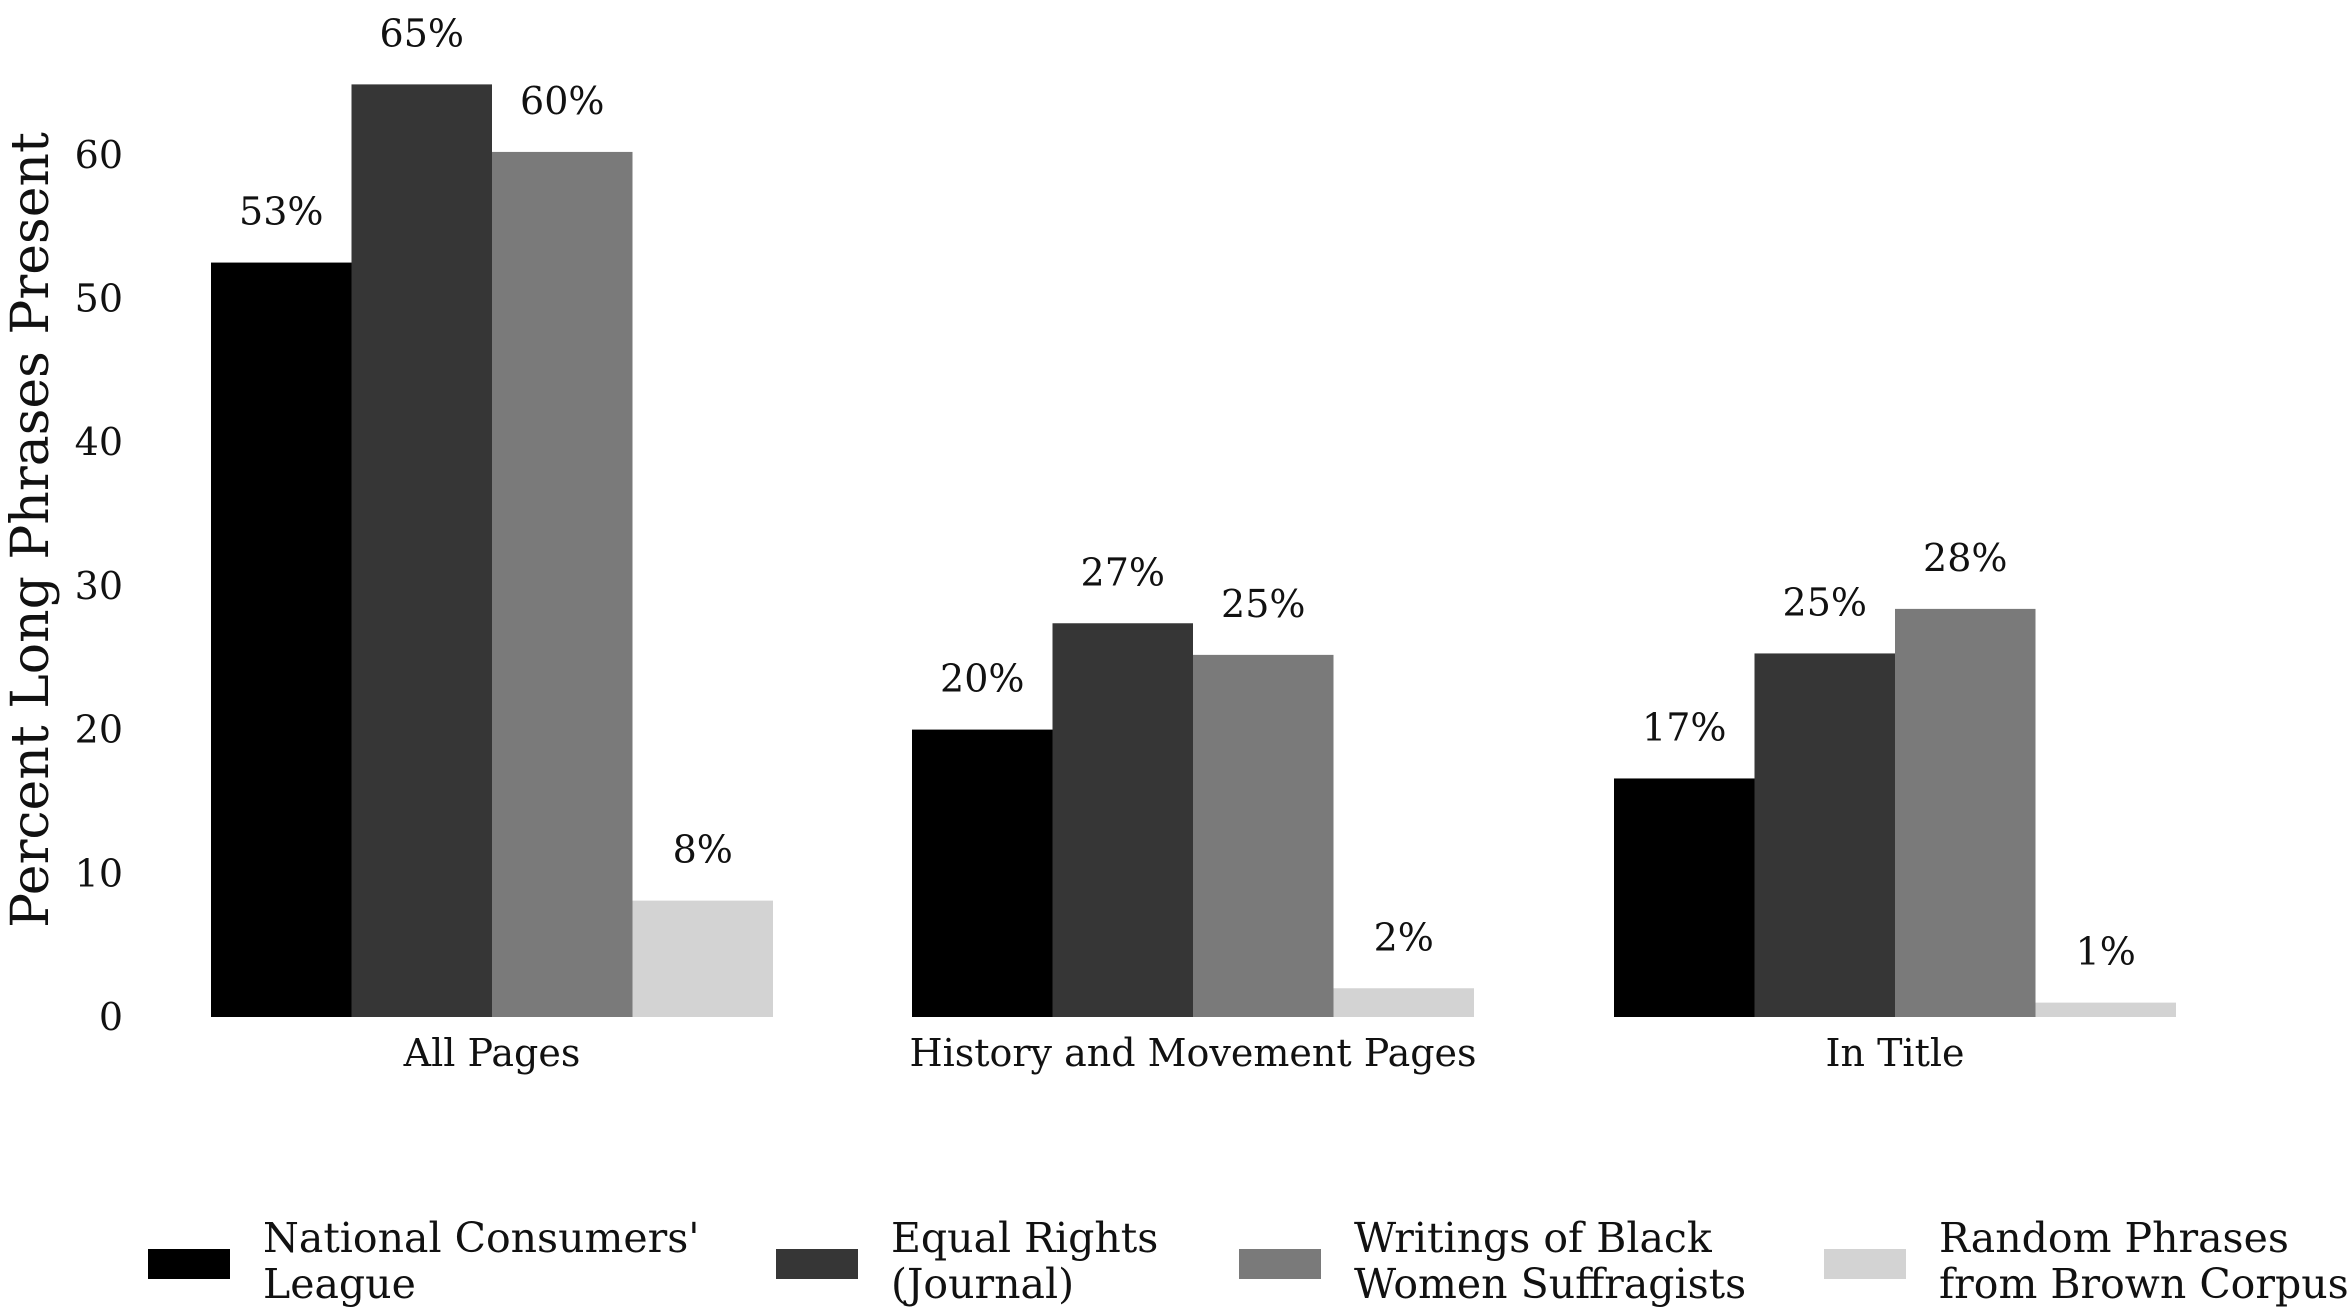  I want to click on y-tick-label: 50, so click(99, 299).